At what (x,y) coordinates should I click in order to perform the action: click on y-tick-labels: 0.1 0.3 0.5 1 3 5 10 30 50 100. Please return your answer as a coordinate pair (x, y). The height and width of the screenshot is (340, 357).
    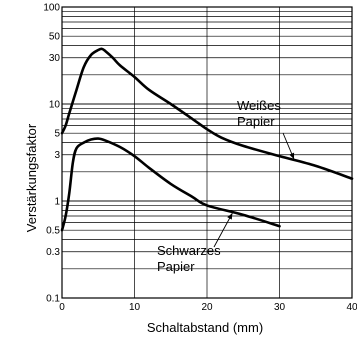
    Looking at the image, I should click on (51, 154).